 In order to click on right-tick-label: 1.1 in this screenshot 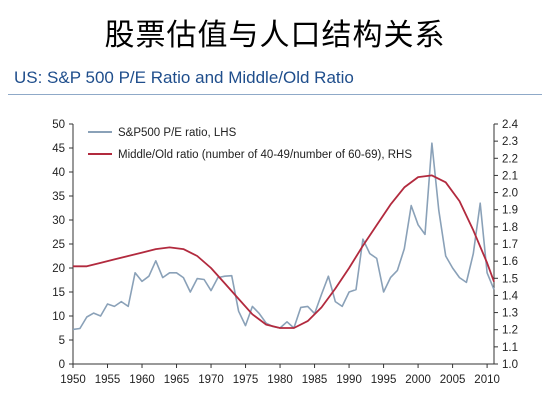, I will do `click(510, 348)`.